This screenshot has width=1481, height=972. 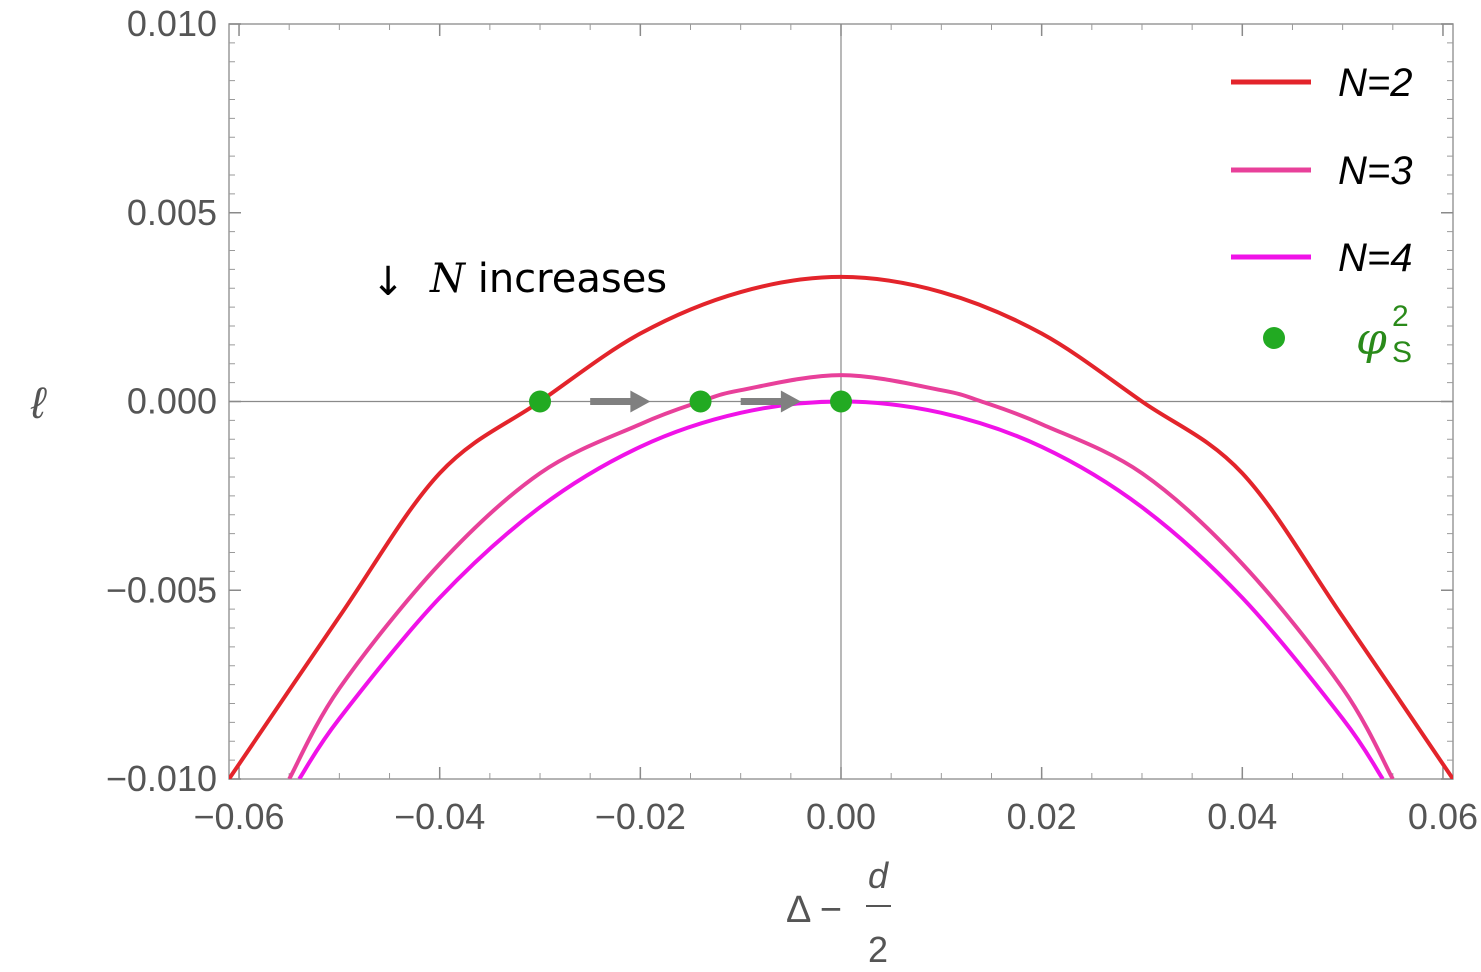 What do you see at coordinates (172, 401) in the screenshot?
I see `y-tick-label: 0.000` at bounding box center [172, 401].